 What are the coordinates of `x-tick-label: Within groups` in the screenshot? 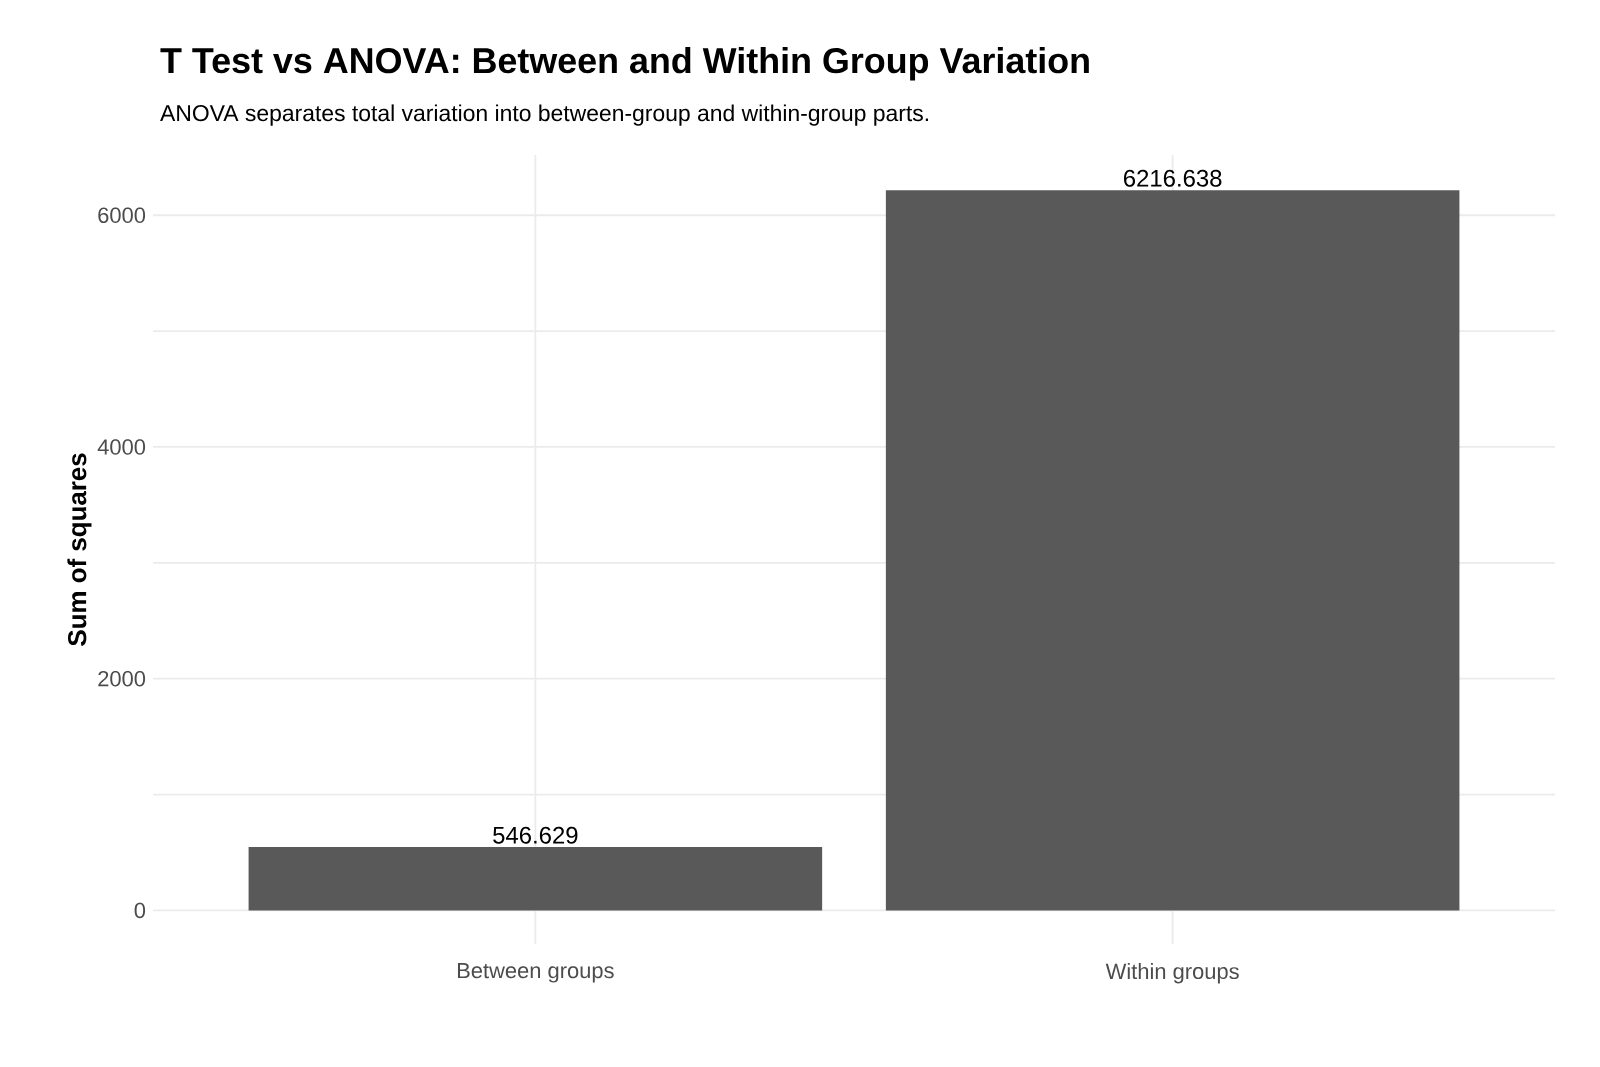 It's located at (1172, 973).